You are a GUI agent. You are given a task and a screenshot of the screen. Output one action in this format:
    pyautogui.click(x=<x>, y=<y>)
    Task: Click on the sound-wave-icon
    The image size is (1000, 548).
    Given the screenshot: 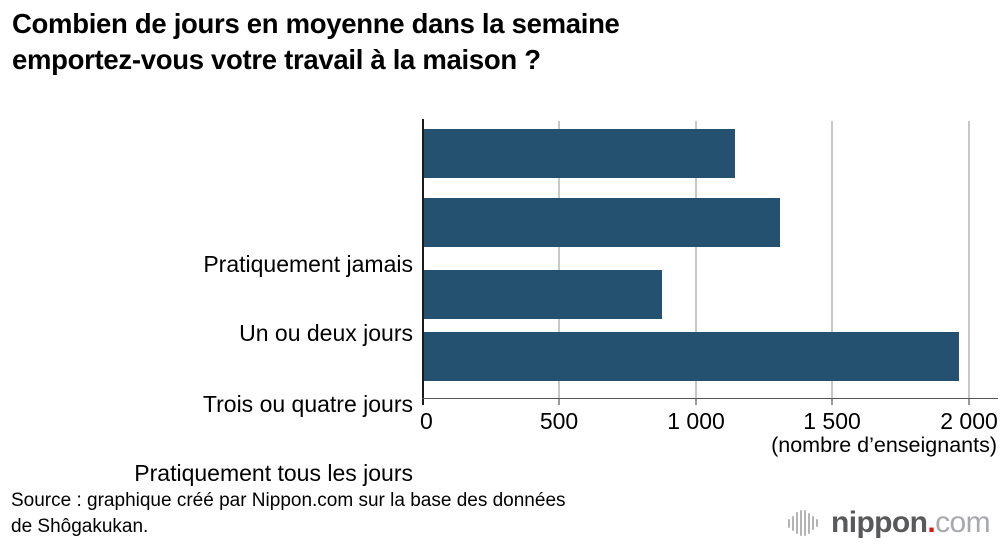 What is the action you would take?
    pyautogui.click(x=804, y=523)
    